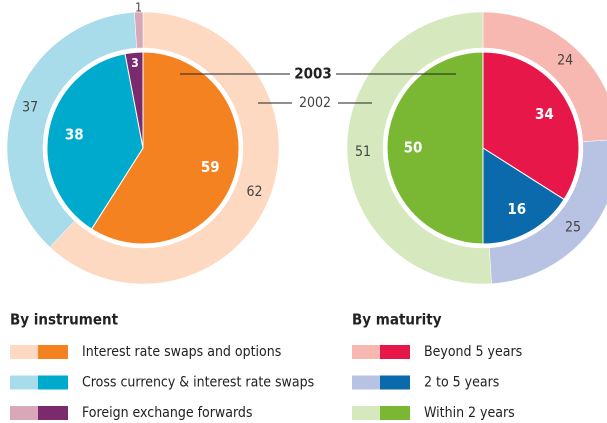  I want to click on value-label: 3, so click(135, 63).